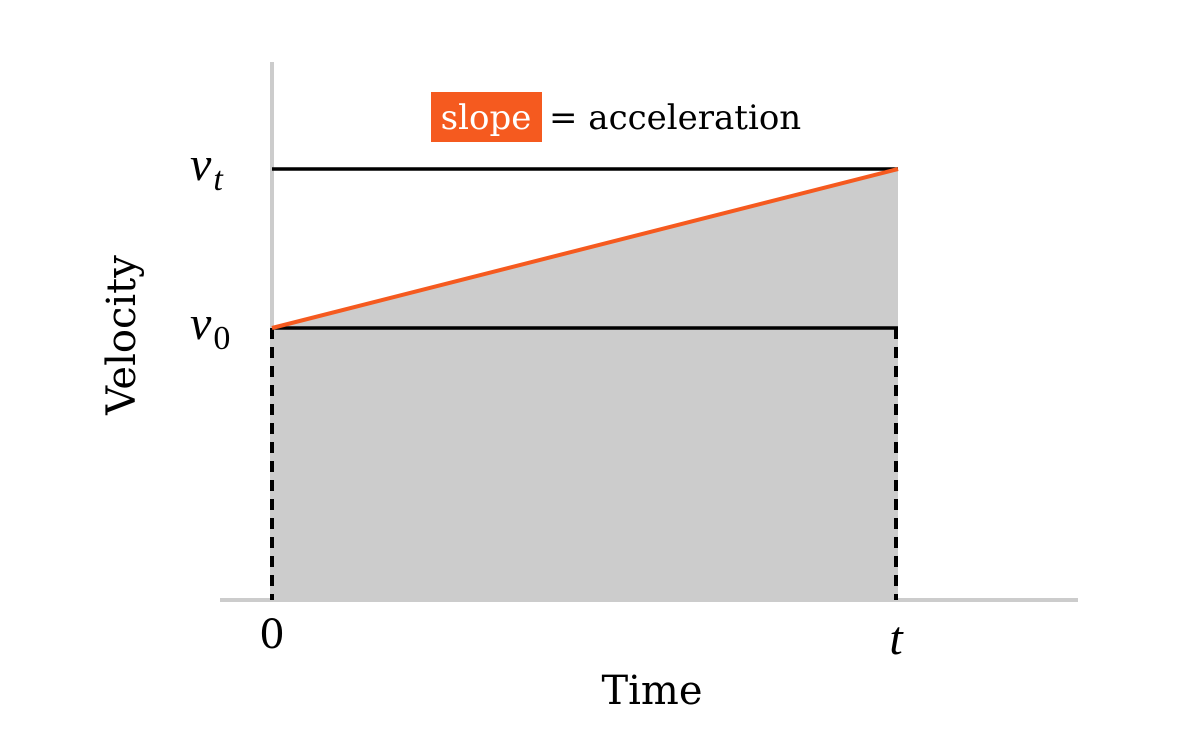 Image resolution: width=1200 pixels, height=739 pixels. What do you see at coordinates (221, 338) in the screenshot?
I see `v-0-subscript: 0` at bounding box center [221, 338].